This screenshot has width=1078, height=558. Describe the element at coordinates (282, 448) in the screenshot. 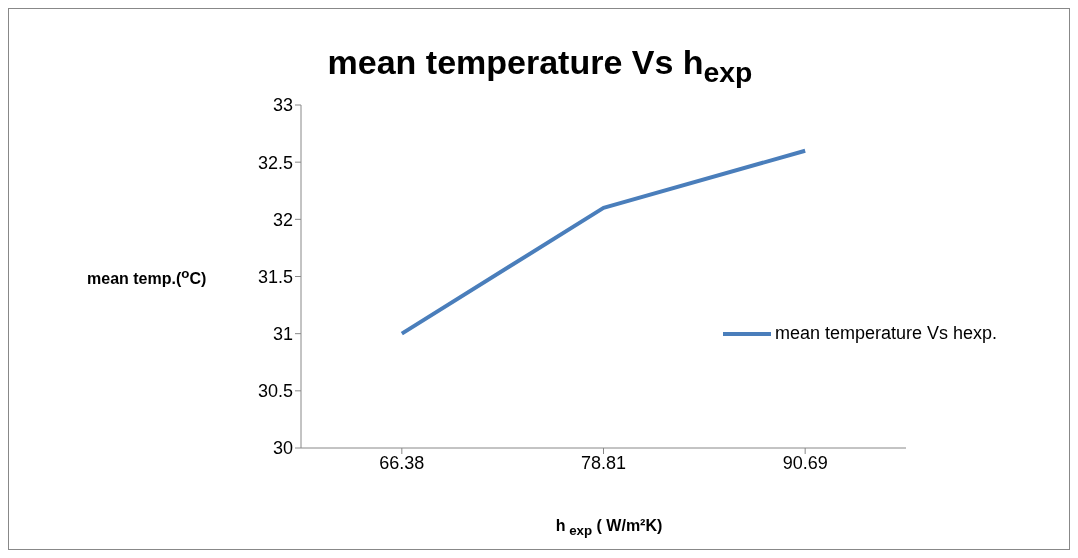

I see `y-tick-label: 30` at that location.